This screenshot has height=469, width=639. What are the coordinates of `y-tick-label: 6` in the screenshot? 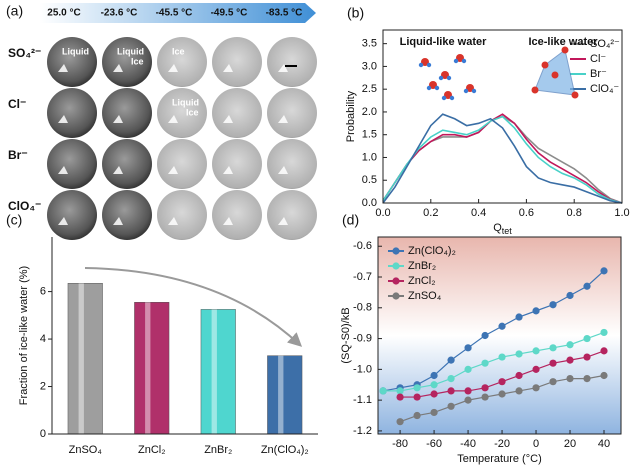 It's located at (43, 291).